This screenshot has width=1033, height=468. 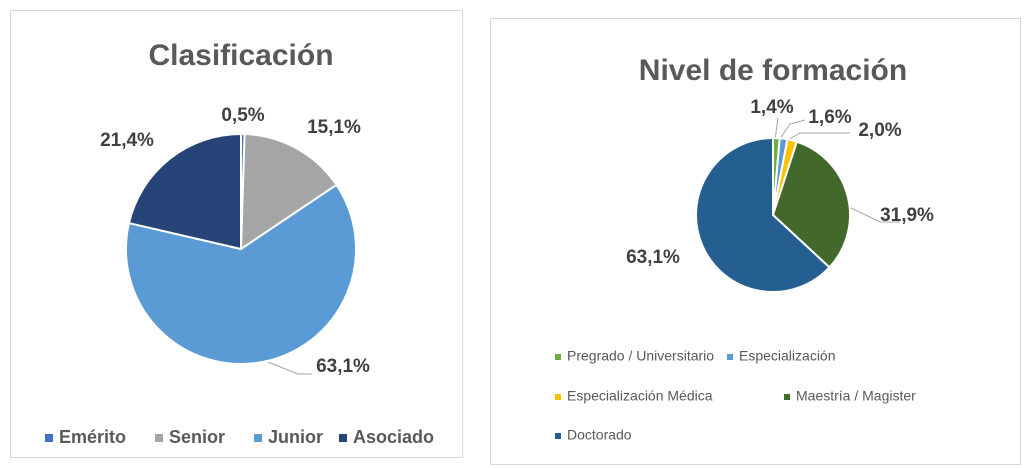 I want to click on data-label: 0,5%, so click(x=242, y=115).